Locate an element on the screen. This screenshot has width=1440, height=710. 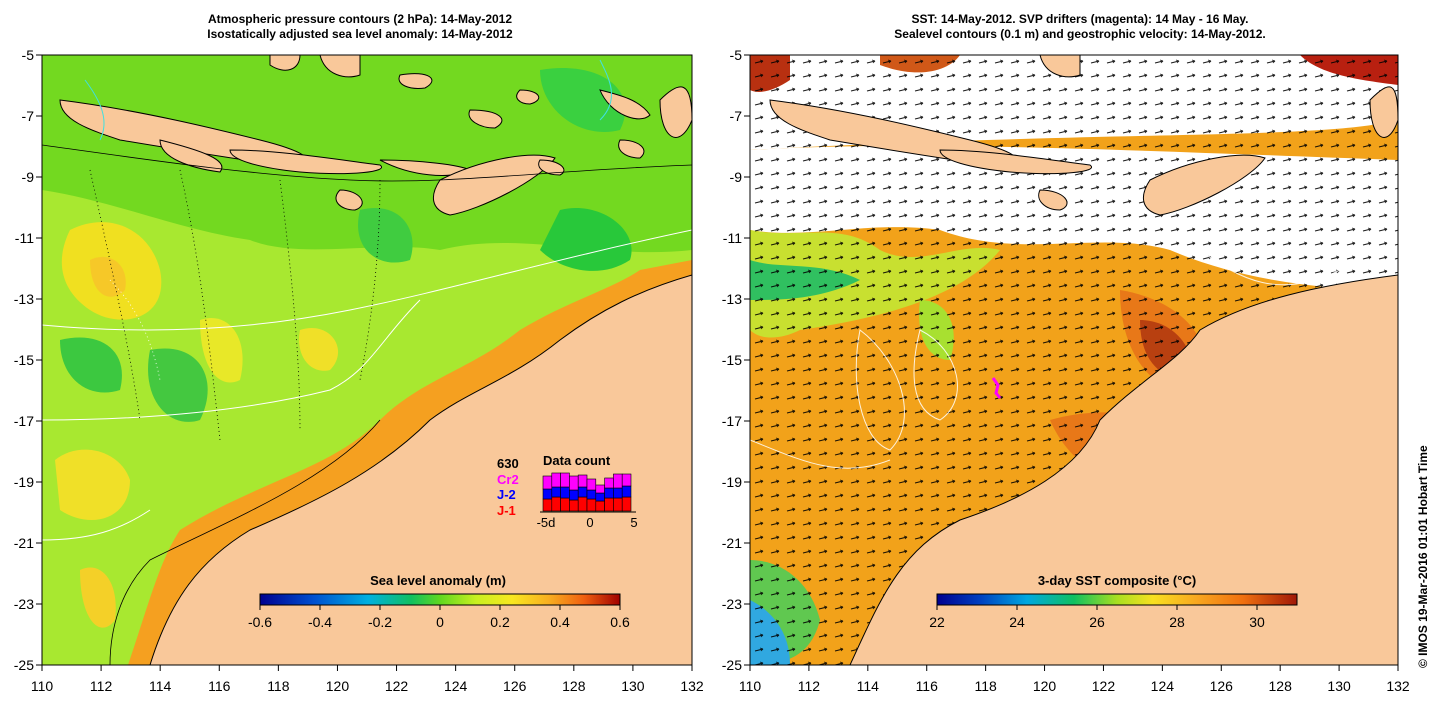
data-count-inset: 630 Cr2 J-2 J-1 Data count -5d 0 5 is located at coordinates (567, 491).